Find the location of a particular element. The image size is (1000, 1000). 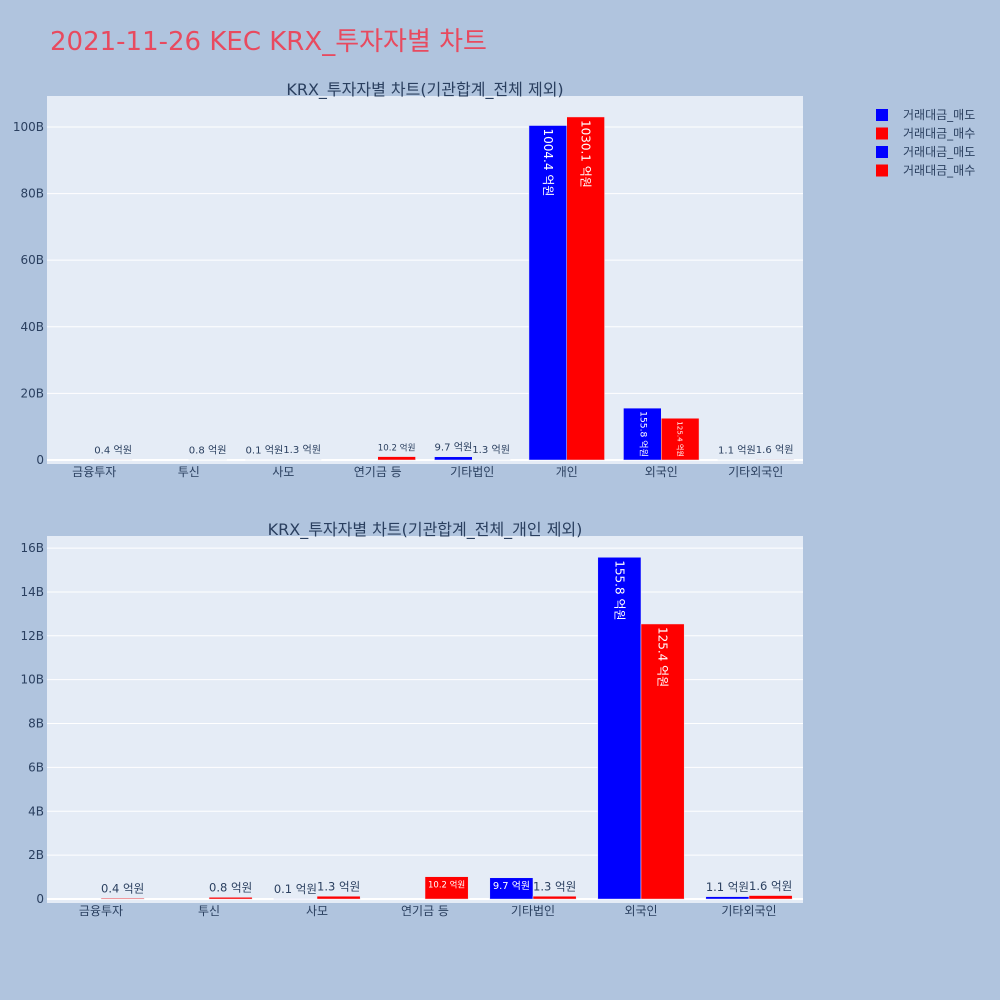

sell-value-label: 1004.4 억원 is located at coordinates (548, 163).